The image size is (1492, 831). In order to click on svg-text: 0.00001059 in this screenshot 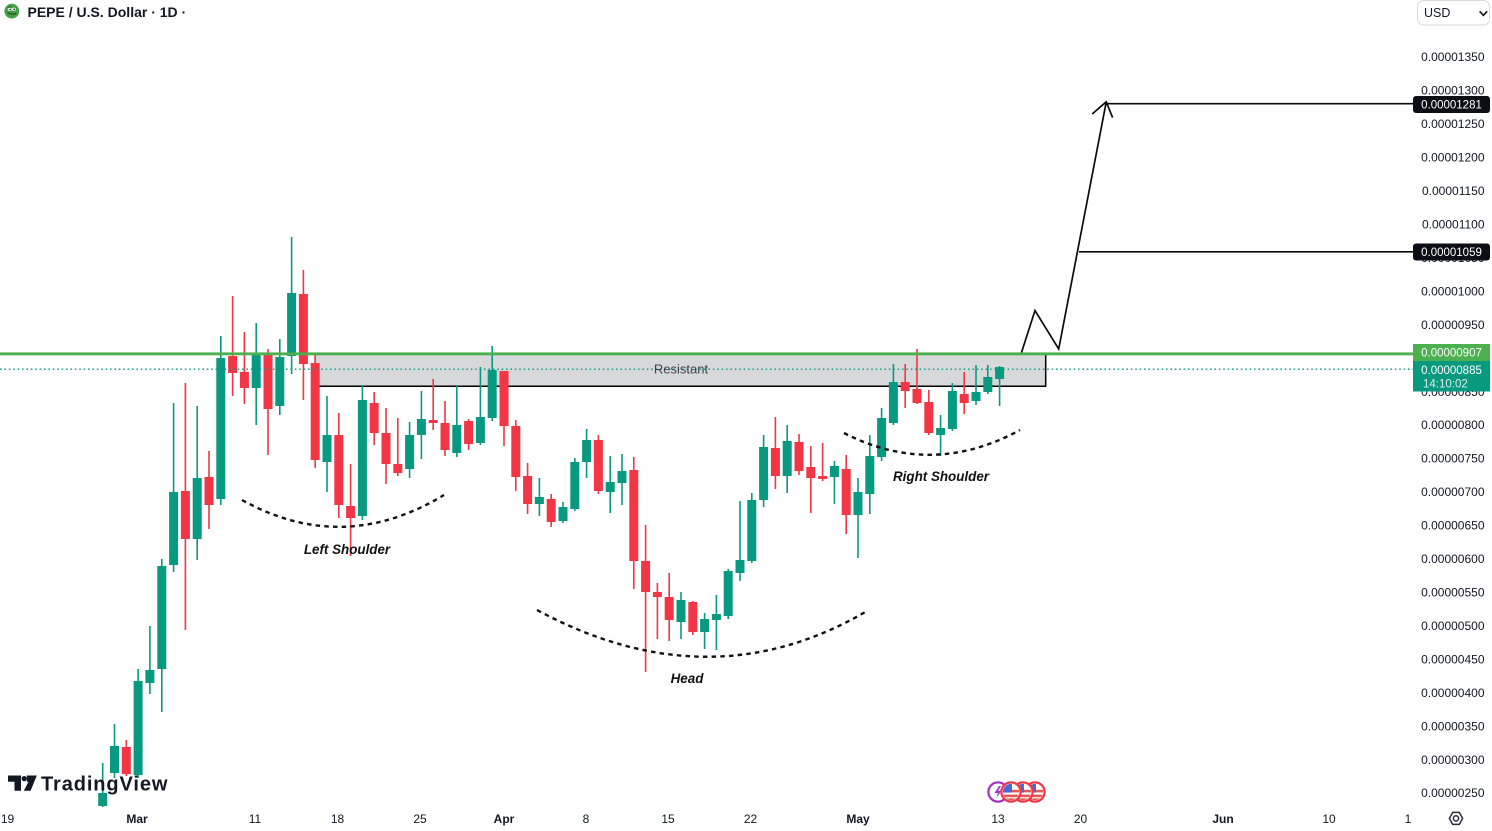, I will do `click(1451, 253)`.